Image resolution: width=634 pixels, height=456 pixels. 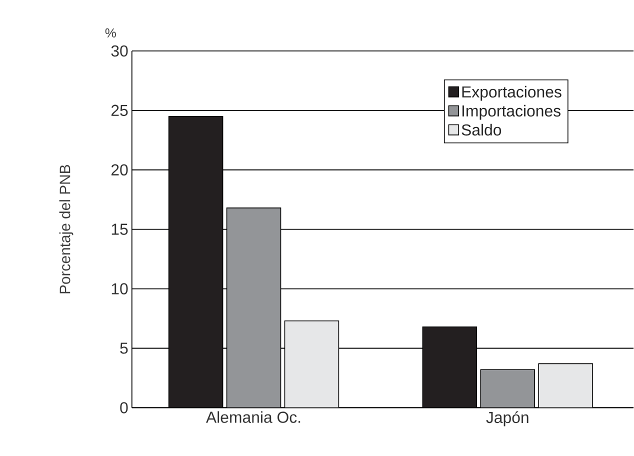 I want to click on y-tick-label: 0, so click(x=124, y=408).